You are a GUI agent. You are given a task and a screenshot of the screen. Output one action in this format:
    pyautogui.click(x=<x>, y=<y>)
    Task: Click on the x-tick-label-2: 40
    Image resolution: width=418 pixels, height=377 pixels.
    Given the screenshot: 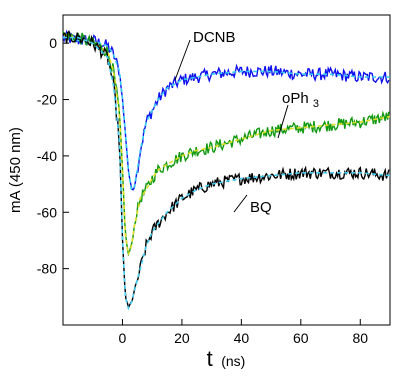 What is the action you would take?
    pyautogui.click(x=242, y=338)
    